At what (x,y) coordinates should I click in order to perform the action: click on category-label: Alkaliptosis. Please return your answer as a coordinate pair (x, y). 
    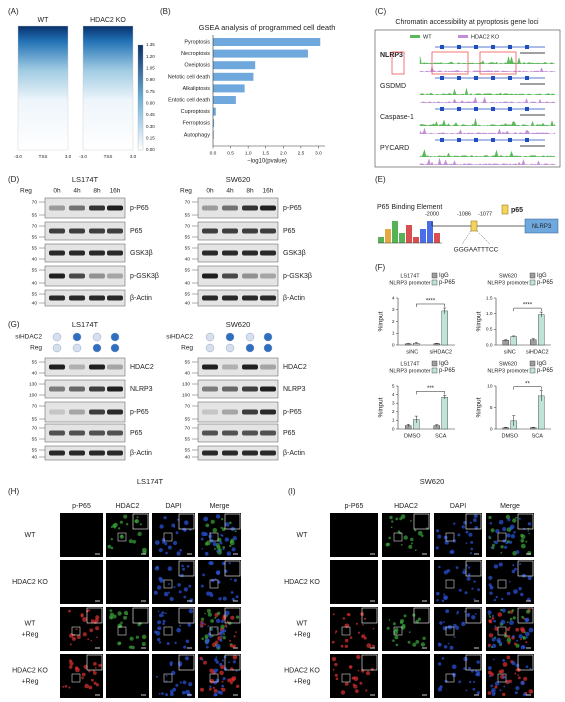
    Looking at the image, I should click on (196, 89).